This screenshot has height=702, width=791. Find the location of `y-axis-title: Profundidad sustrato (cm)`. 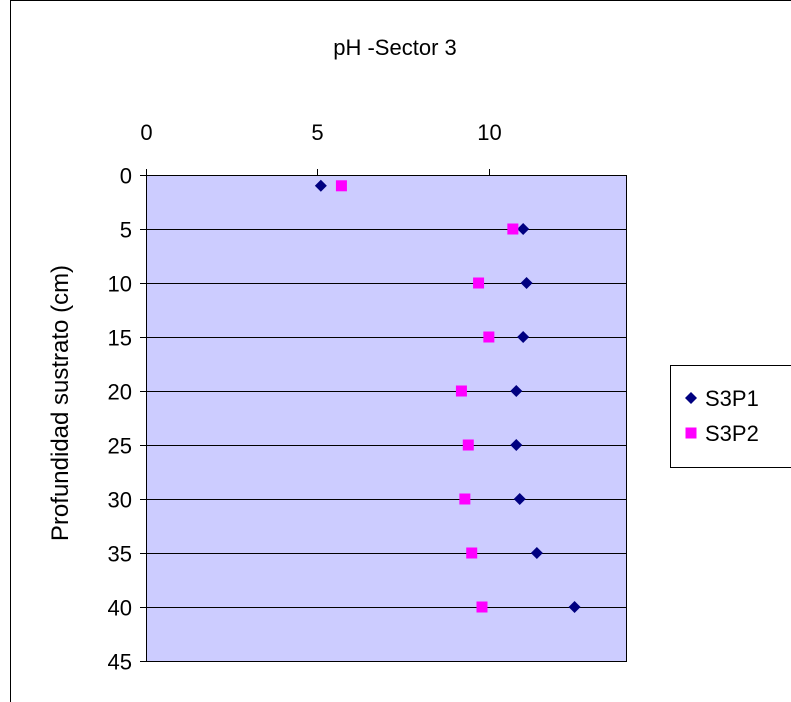

y-axis-title: Profundidad sustrato (cm) is located at coordinates (60, 403).